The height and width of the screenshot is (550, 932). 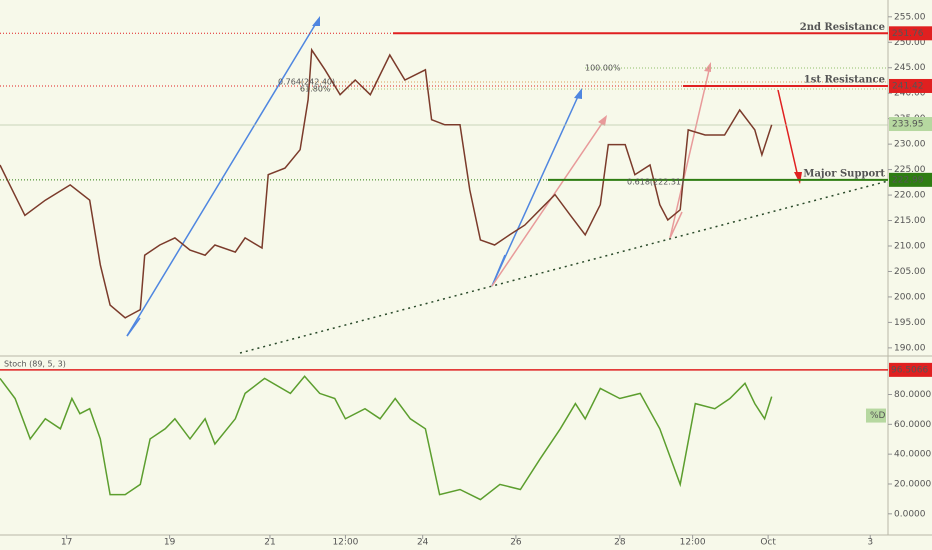 I want to click on x-tick-label: 28, so click(x=620, y=543).